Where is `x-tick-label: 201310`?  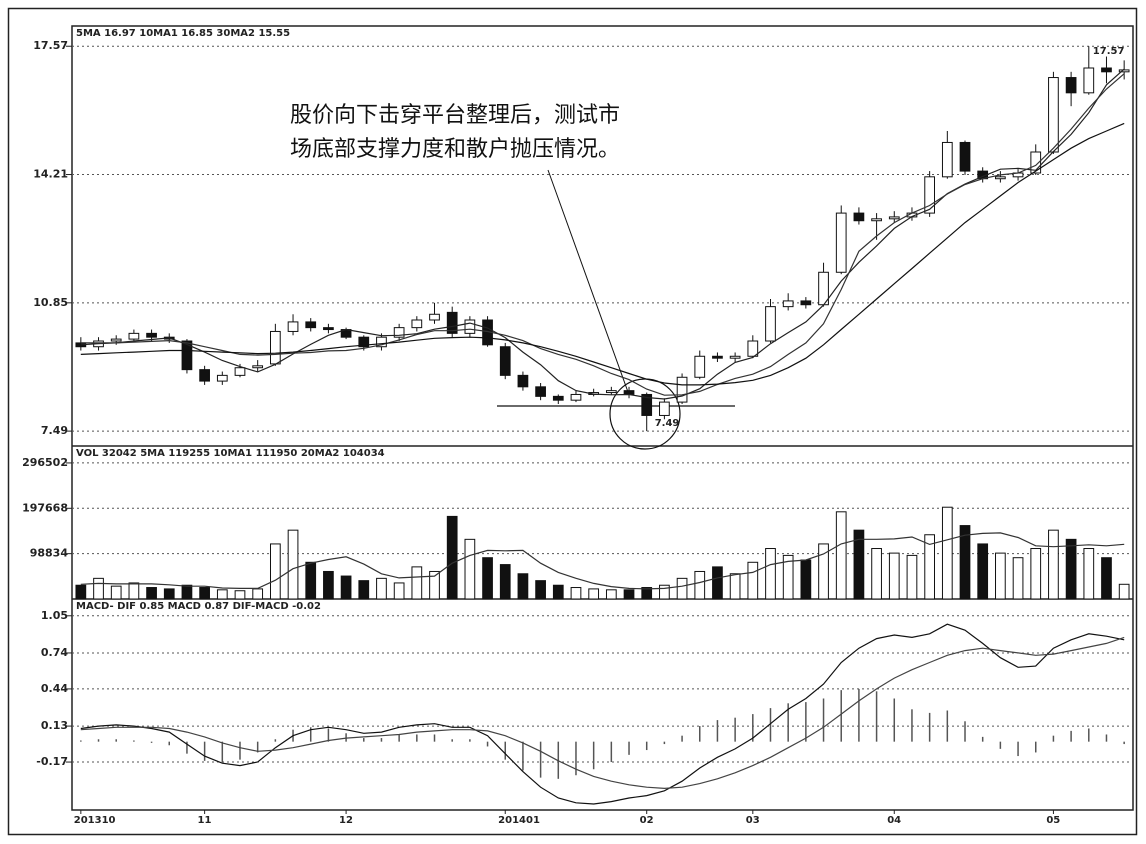
x-tick-label: 201310 is located at coordinates (95, 820).